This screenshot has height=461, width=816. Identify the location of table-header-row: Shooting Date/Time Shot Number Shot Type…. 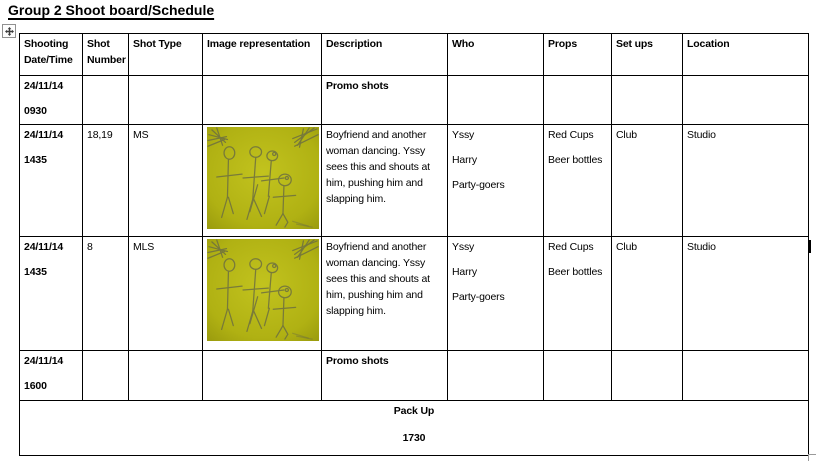
(414, 54).